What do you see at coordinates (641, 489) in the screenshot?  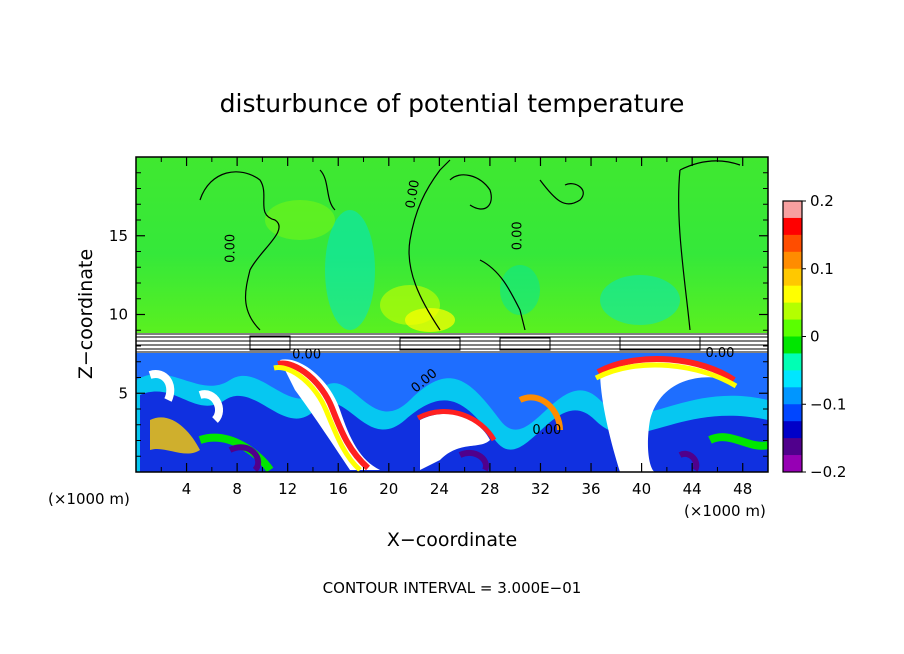 I see `x-tick-label: 40` at bounding box center [641, 489].